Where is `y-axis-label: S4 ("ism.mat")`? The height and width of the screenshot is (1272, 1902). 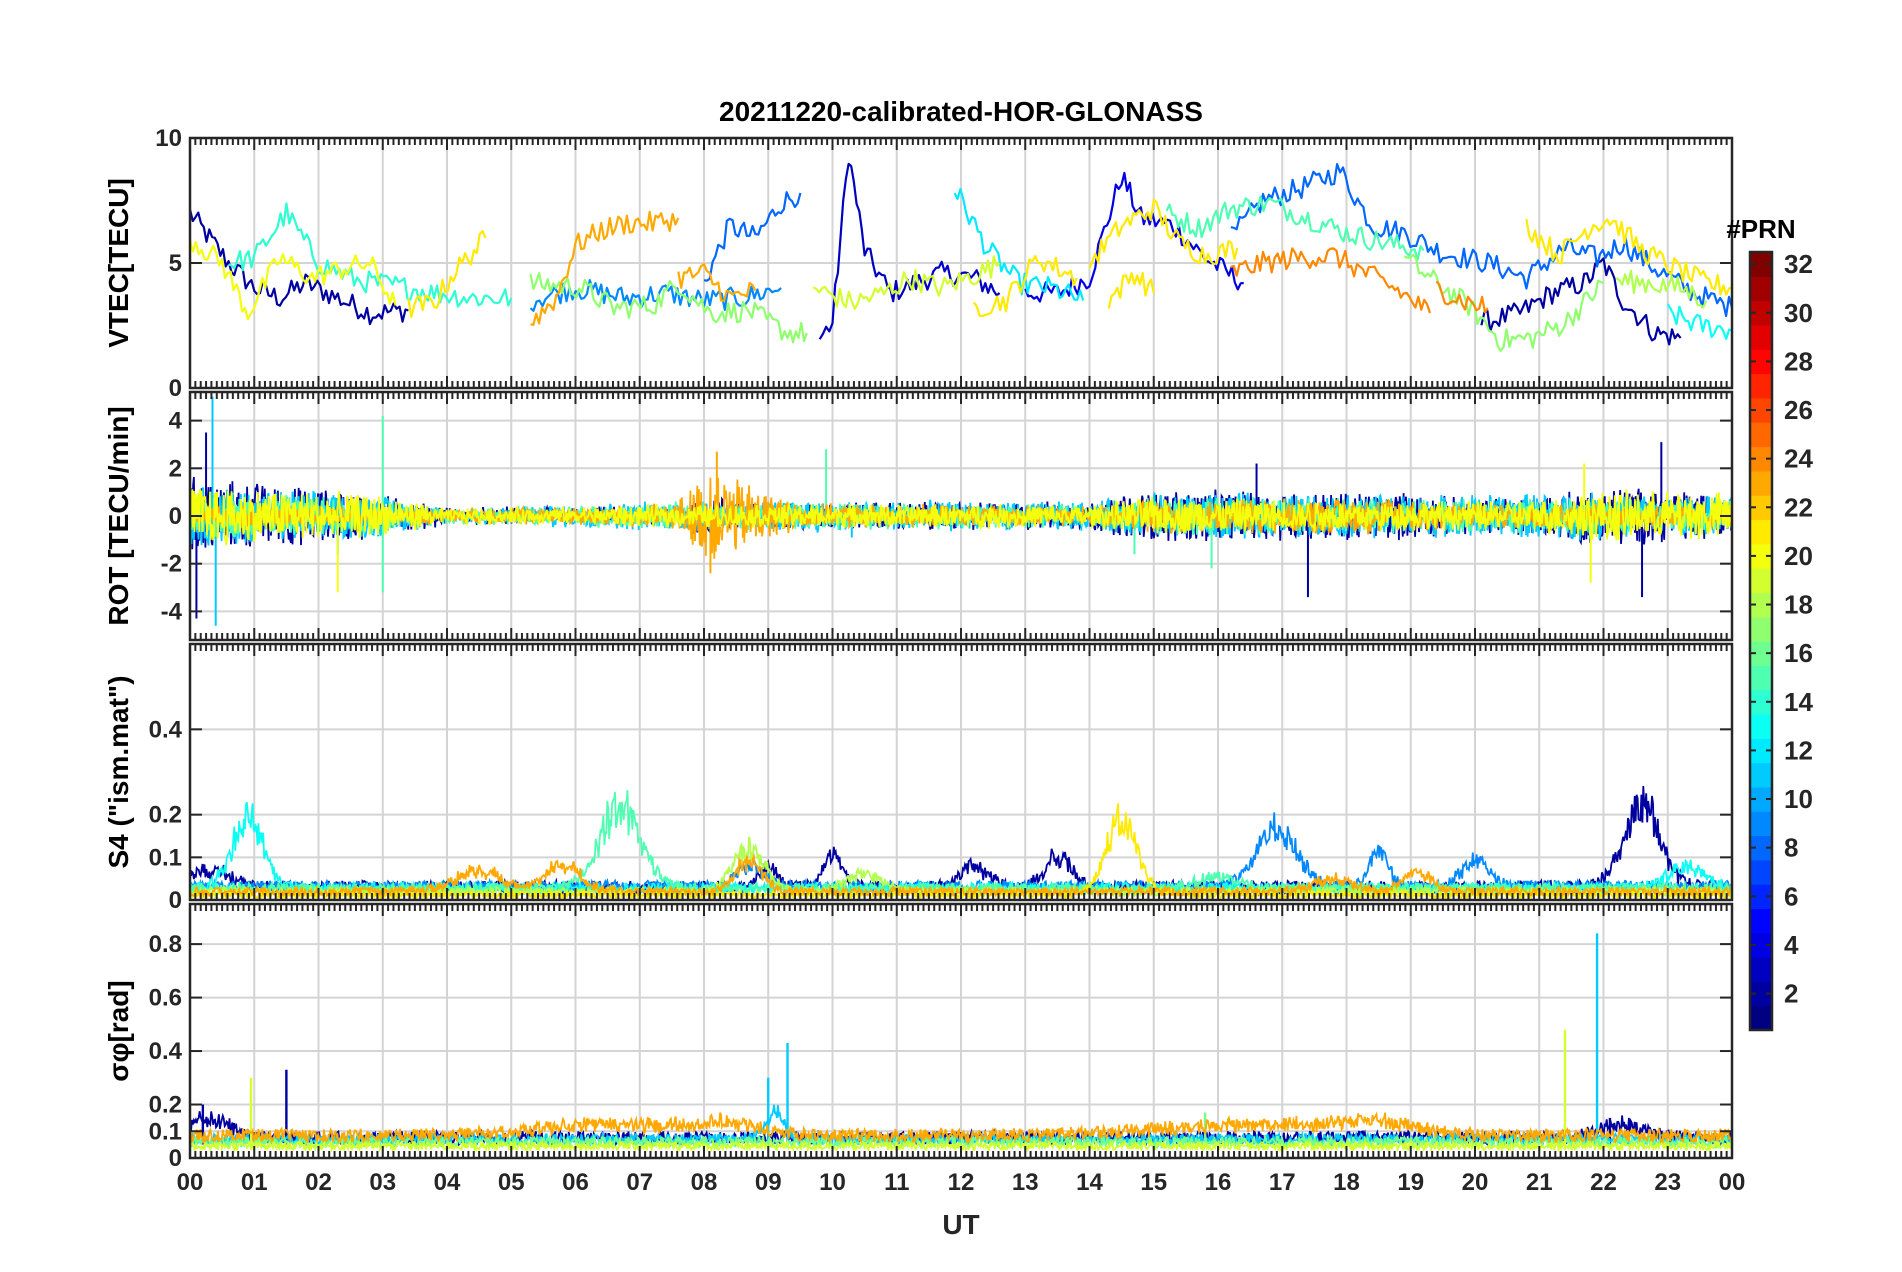
y-axis-label: S4 ("ism.mat") is located at coordinates (118, 771).